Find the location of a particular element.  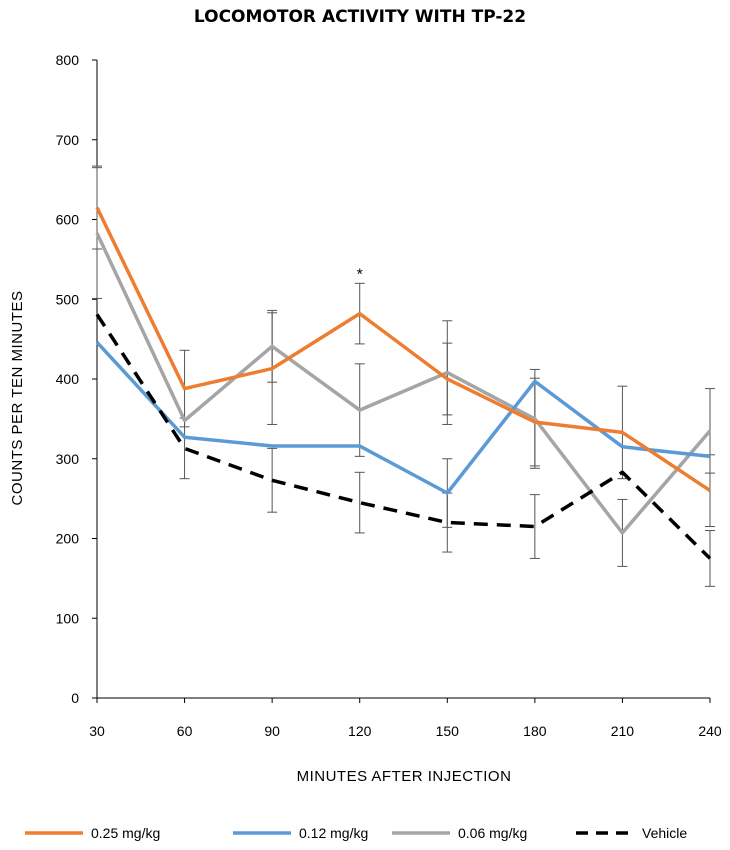

y-tick-label: 200 is located at coordinates (68, 539).